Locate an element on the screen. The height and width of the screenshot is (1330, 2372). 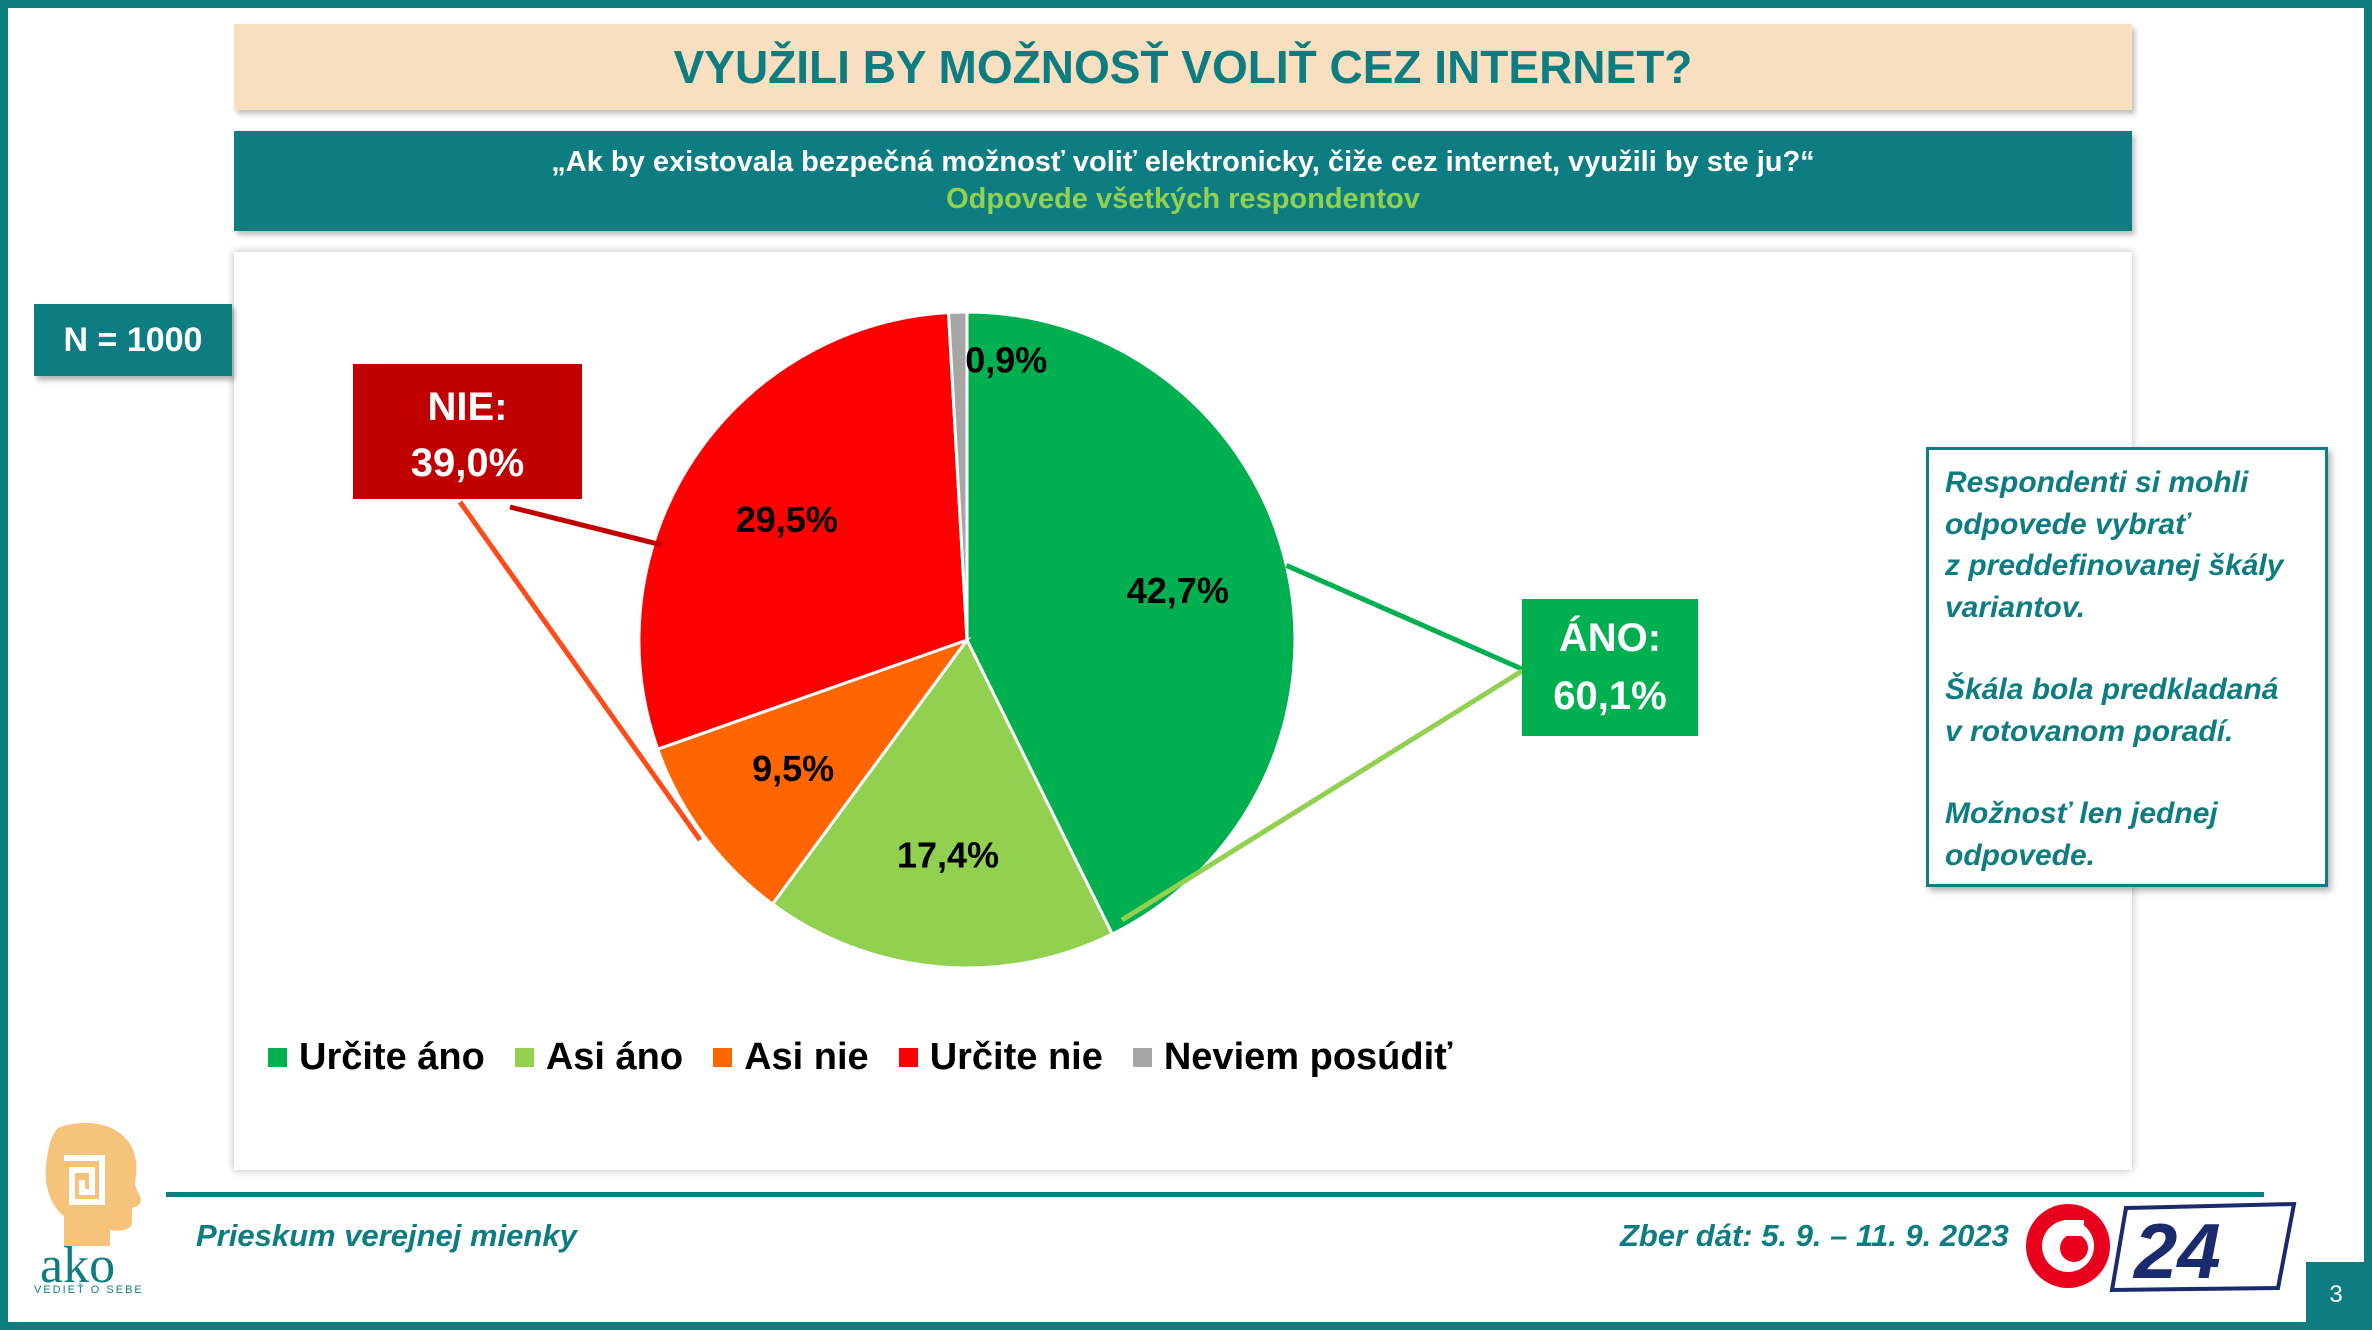
page-number: 3 is located at coordinates (2336, 1295).